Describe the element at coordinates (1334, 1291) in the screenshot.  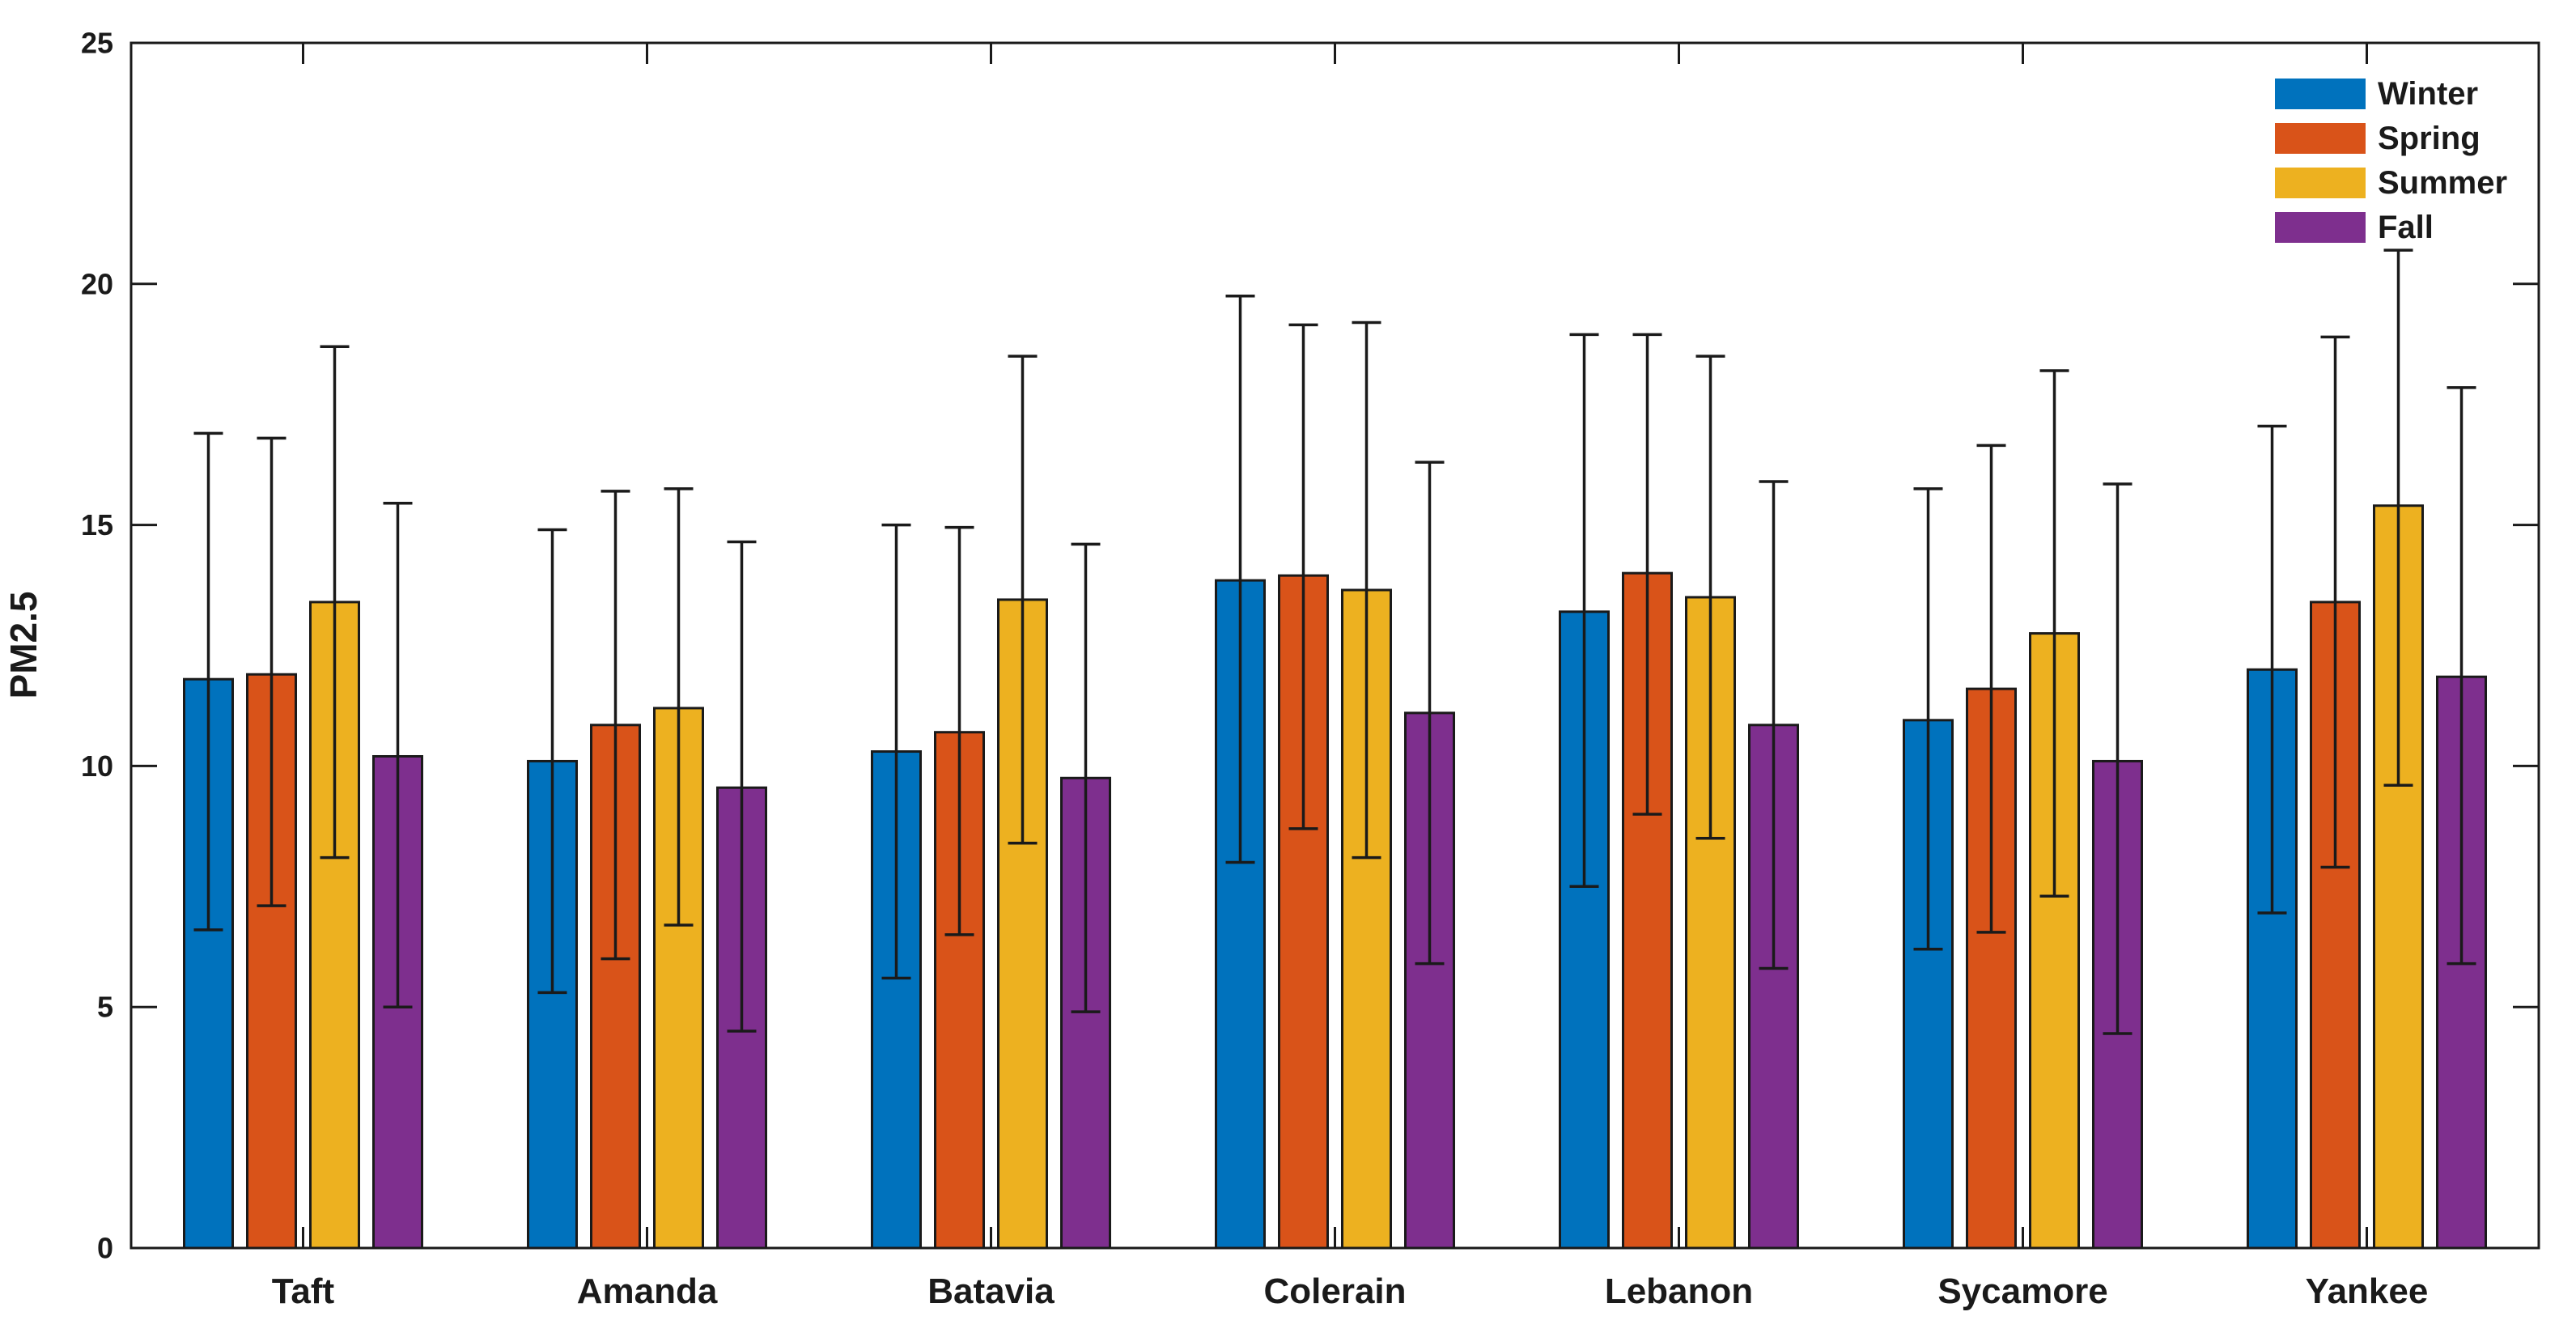
I see `x-category-label-colerain: Colerain` at that location.